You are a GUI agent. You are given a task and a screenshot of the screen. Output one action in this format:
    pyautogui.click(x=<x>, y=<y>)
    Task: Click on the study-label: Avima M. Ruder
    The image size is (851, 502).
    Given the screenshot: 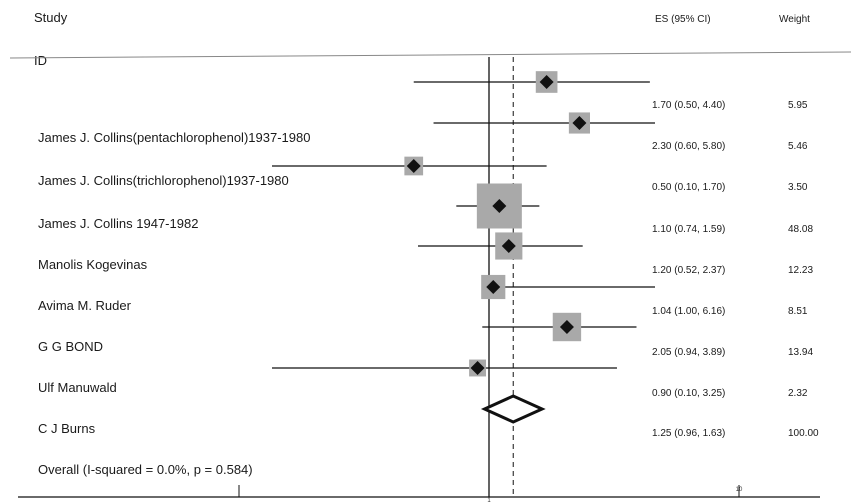 What is the action you would take?
    pyautogui.click(x=84, y=305)
    